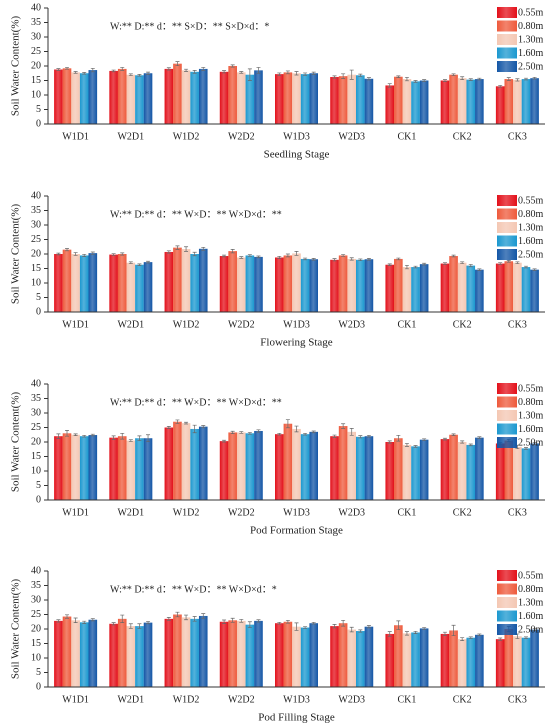  What do you see at coordinates (531, 26) in the screenshot?
I see `legend-label: 0.80m` at bounding box center [531, 26].